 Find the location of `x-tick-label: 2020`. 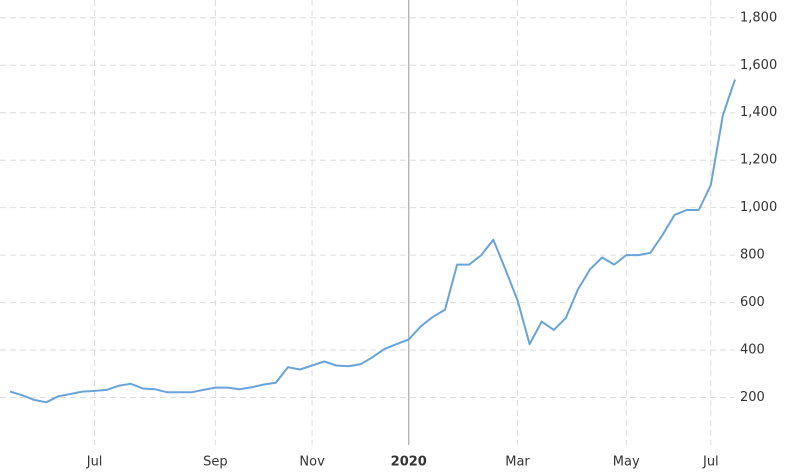

x-tick-label: 2020 is located at coordinates (409, 462).